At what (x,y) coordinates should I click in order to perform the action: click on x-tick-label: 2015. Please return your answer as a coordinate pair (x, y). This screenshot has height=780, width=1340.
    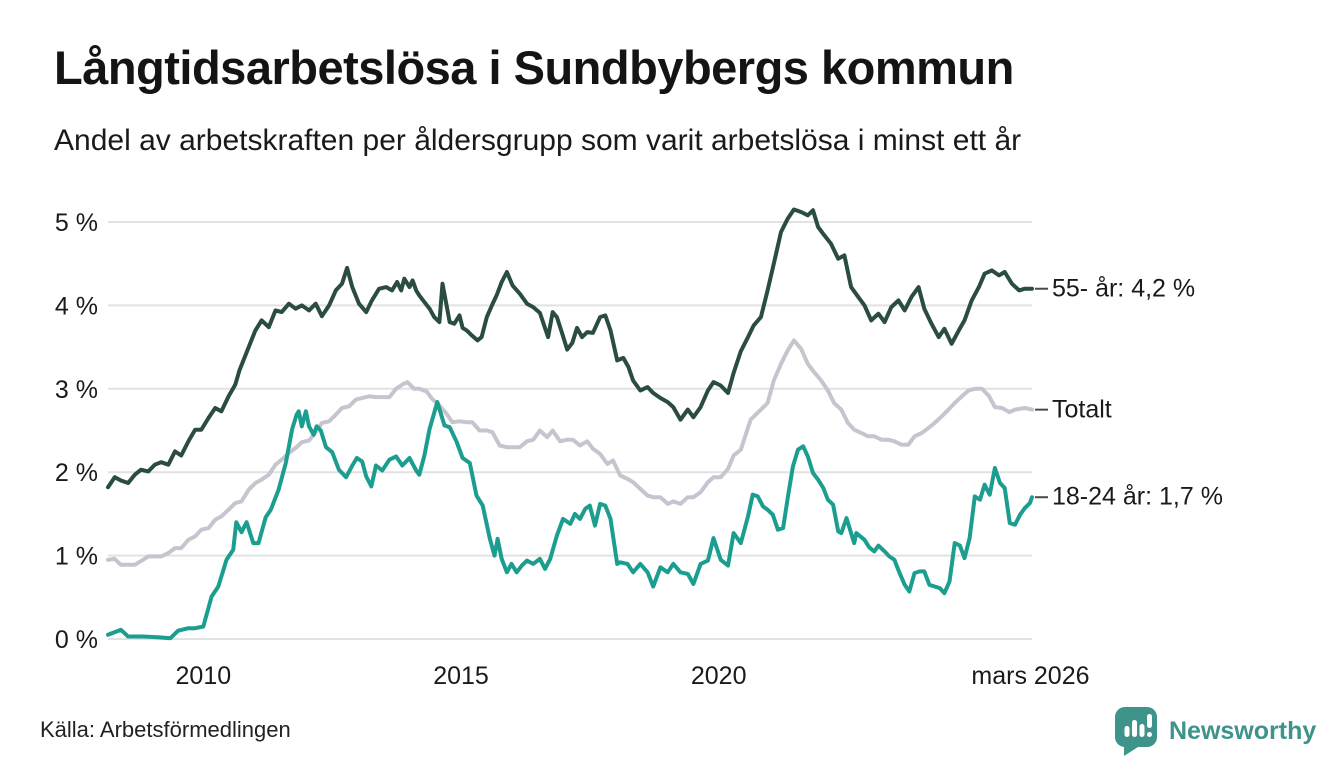
    Looking at the image, I should click on (461, 676).